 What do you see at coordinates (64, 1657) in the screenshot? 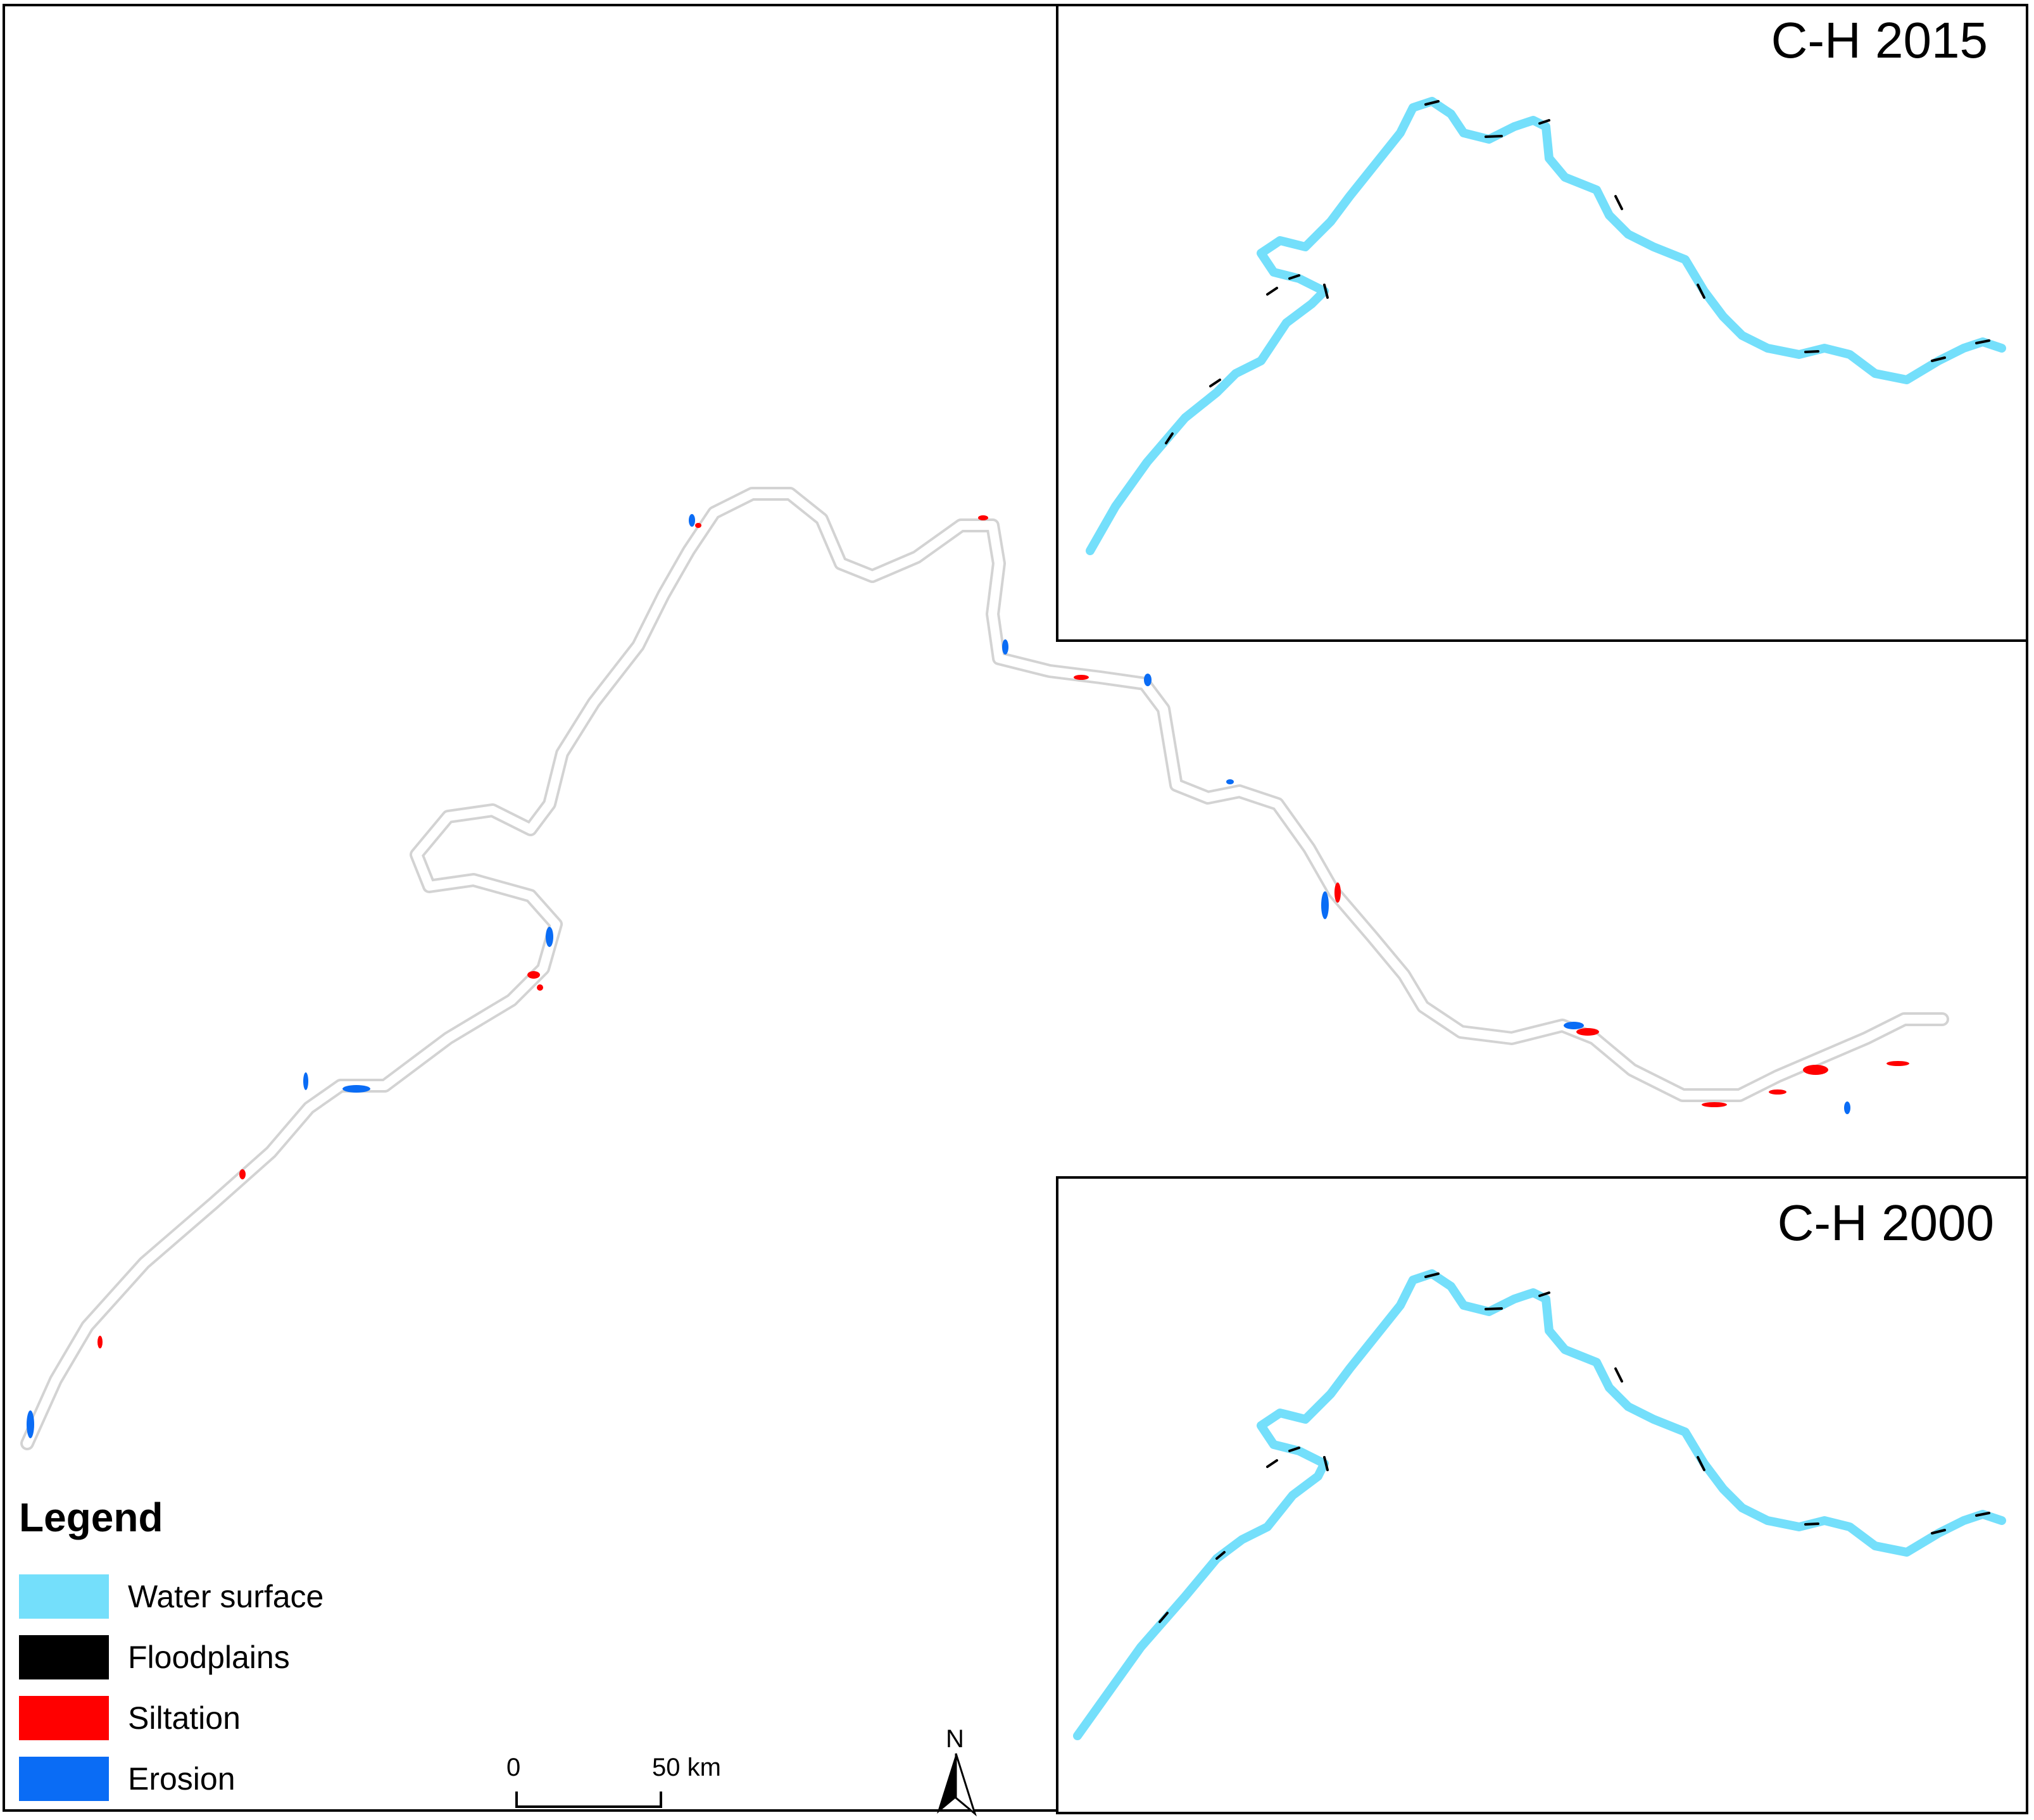
I see `legend-swatch-floodplains` at bounding box center [64, 1657].